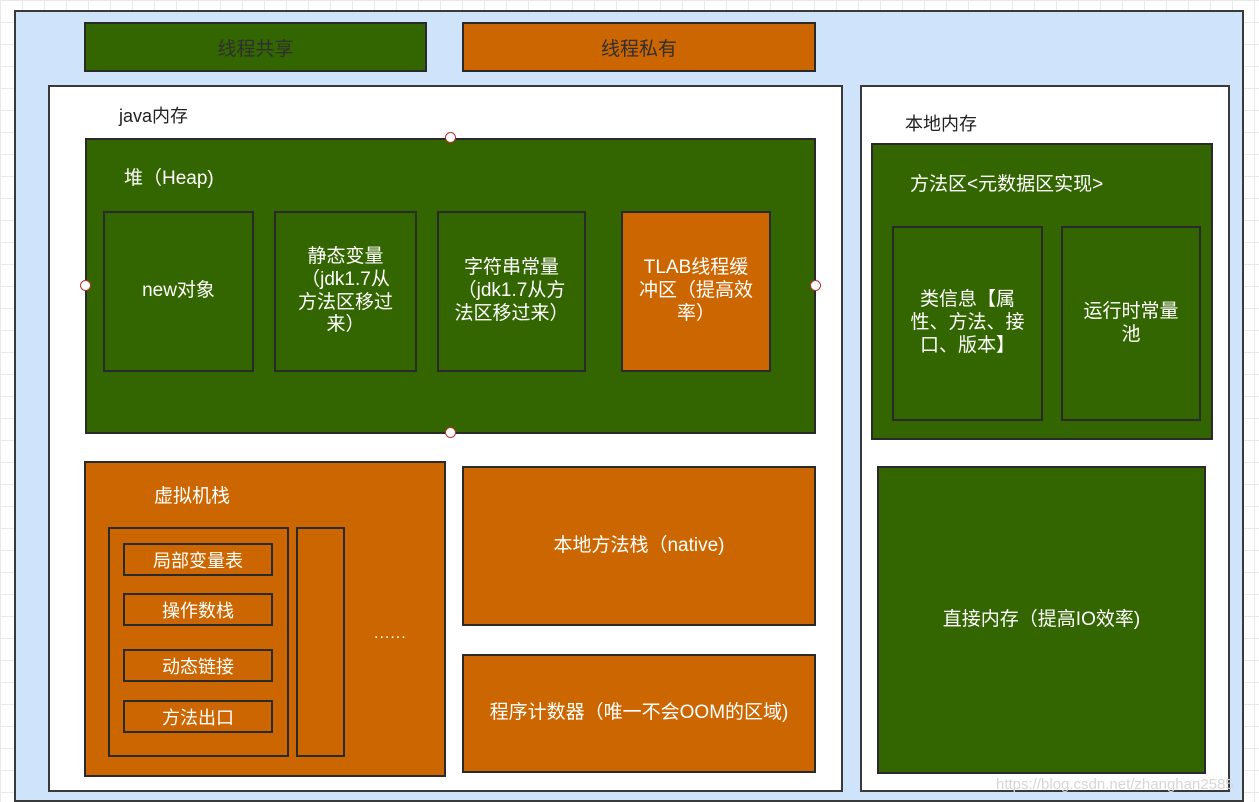 The width and height of the screenshot is (1259, 802). I want to click on pc-register-label: 程序计数器（唯一不会OOM的区域), so click(639, 713).